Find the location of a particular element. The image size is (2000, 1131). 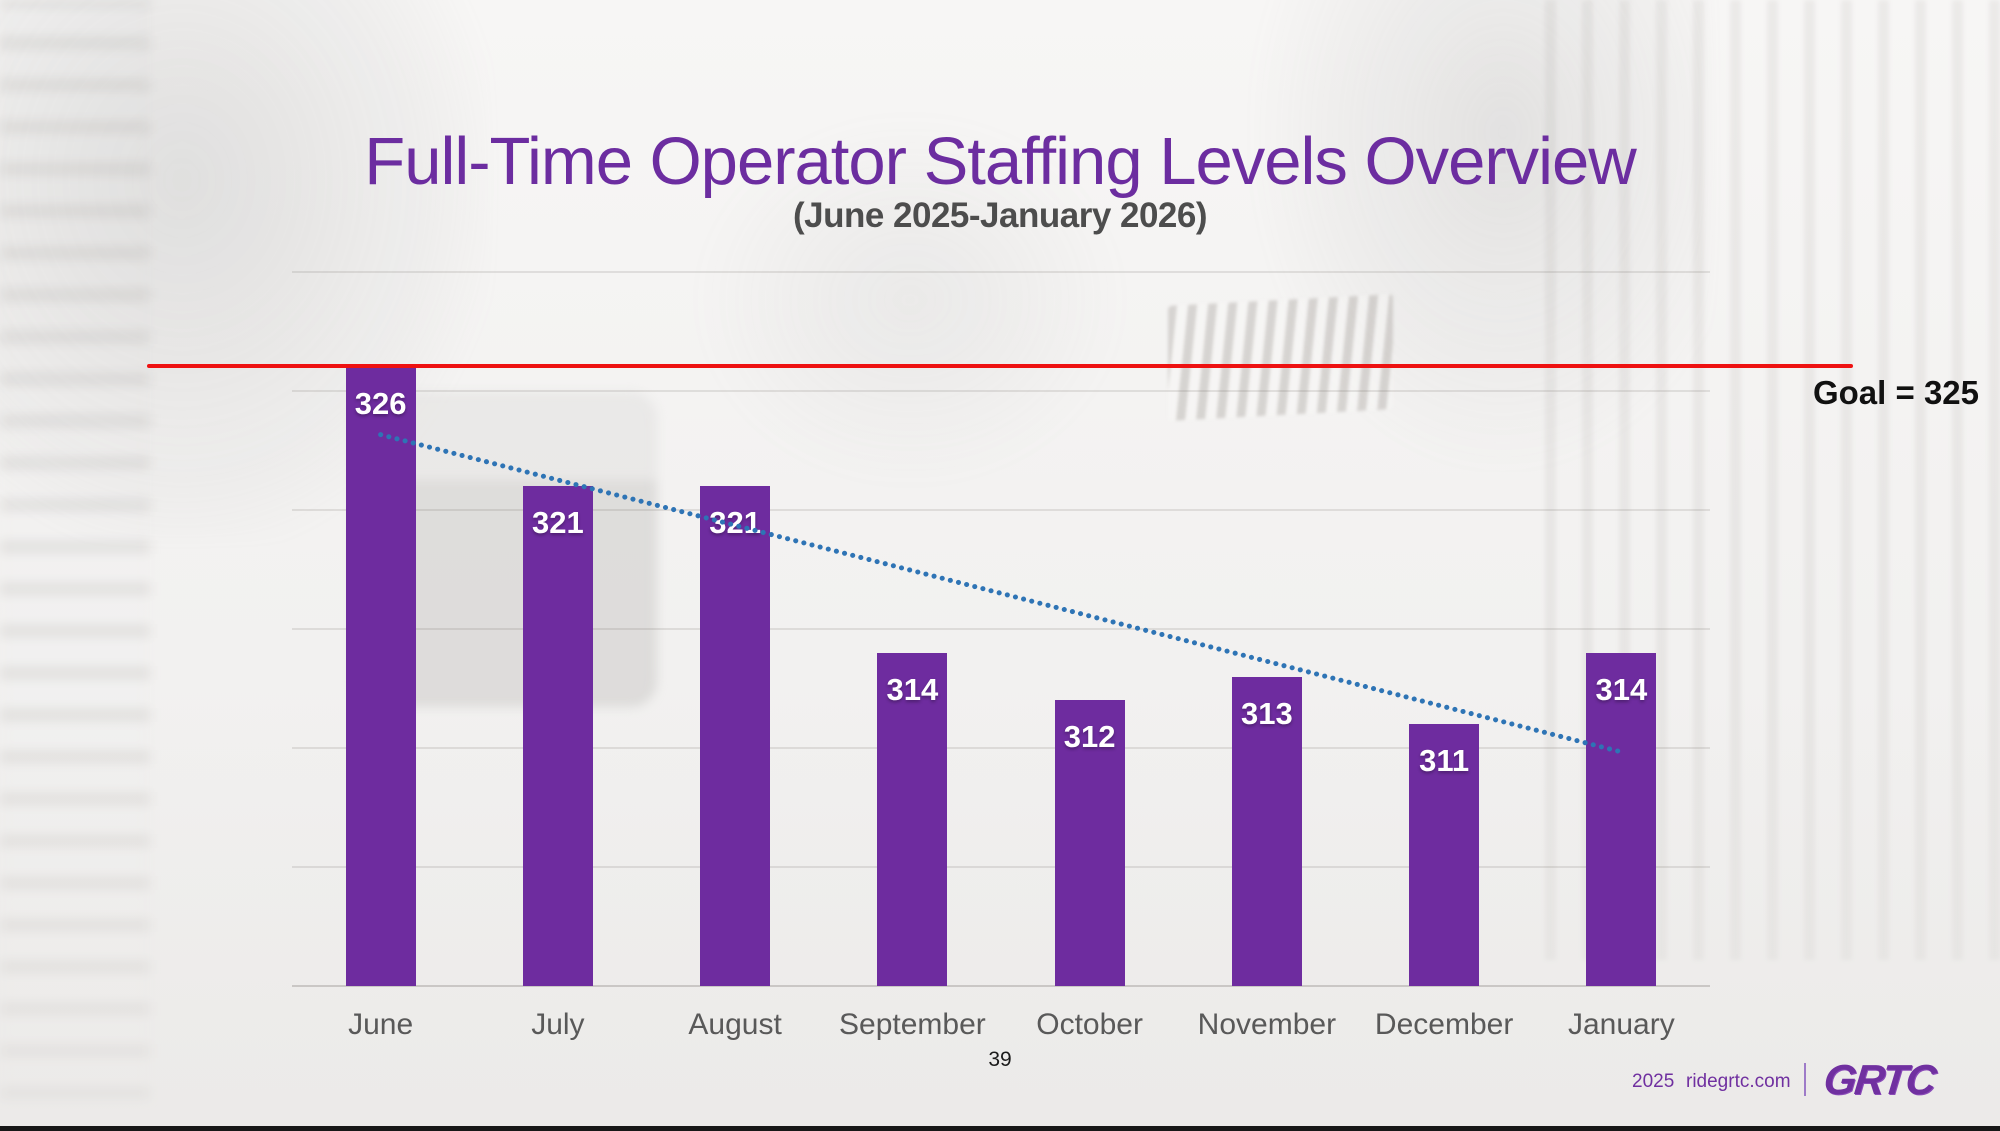

bar-value-label: 312 is located at coordinates (1089, 737).